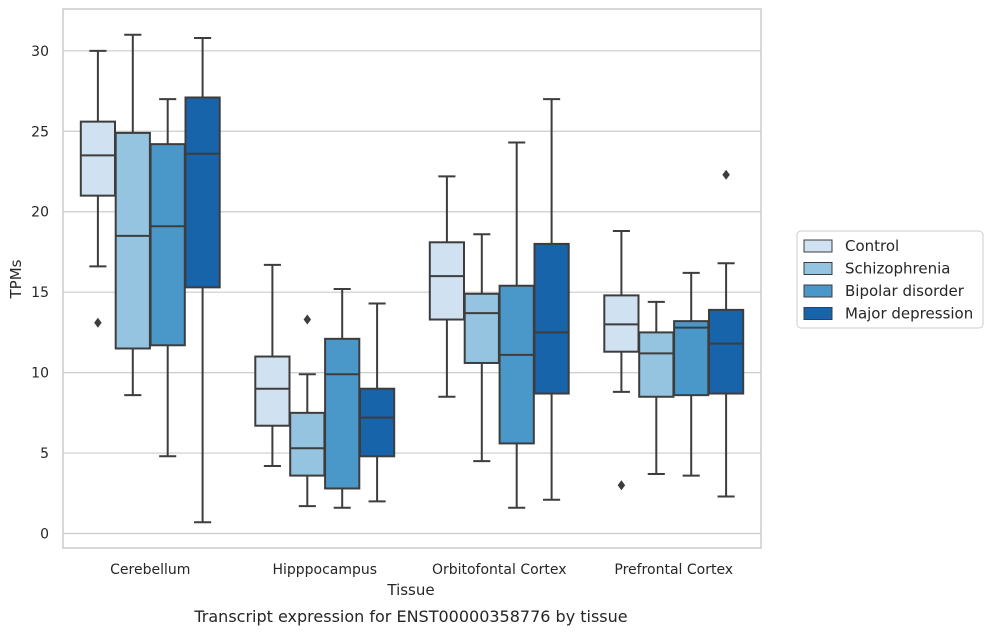  What do you see at coordinates (621, 360) in the screenshot?
I see `box-control-prefrontal-cortex` at bounding box center [621, 360].